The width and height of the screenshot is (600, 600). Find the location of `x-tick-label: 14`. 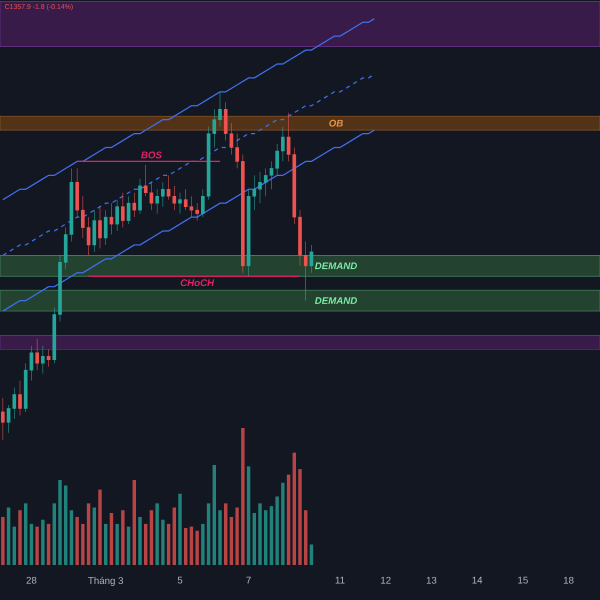

x-tick-label: 14 is located at coordinates (477, 580).